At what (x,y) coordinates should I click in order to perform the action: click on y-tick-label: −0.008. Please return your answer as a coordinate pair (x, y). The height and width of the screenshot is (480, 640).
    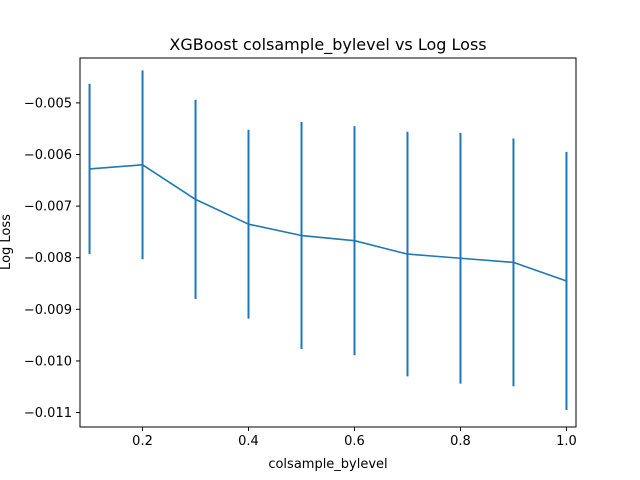
    Looking at the image, I should click on (48, 258).